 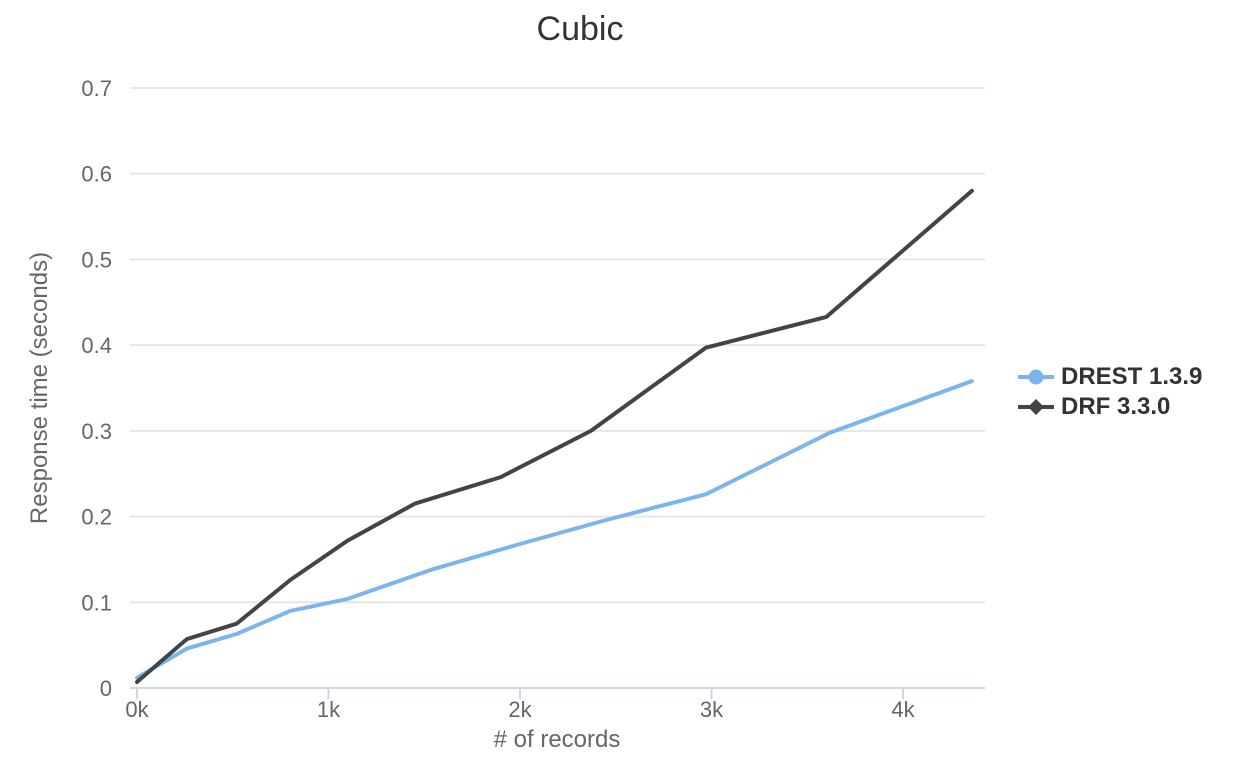 I want to click on y-tick-label: 0.7, so click(x=96, y=88).